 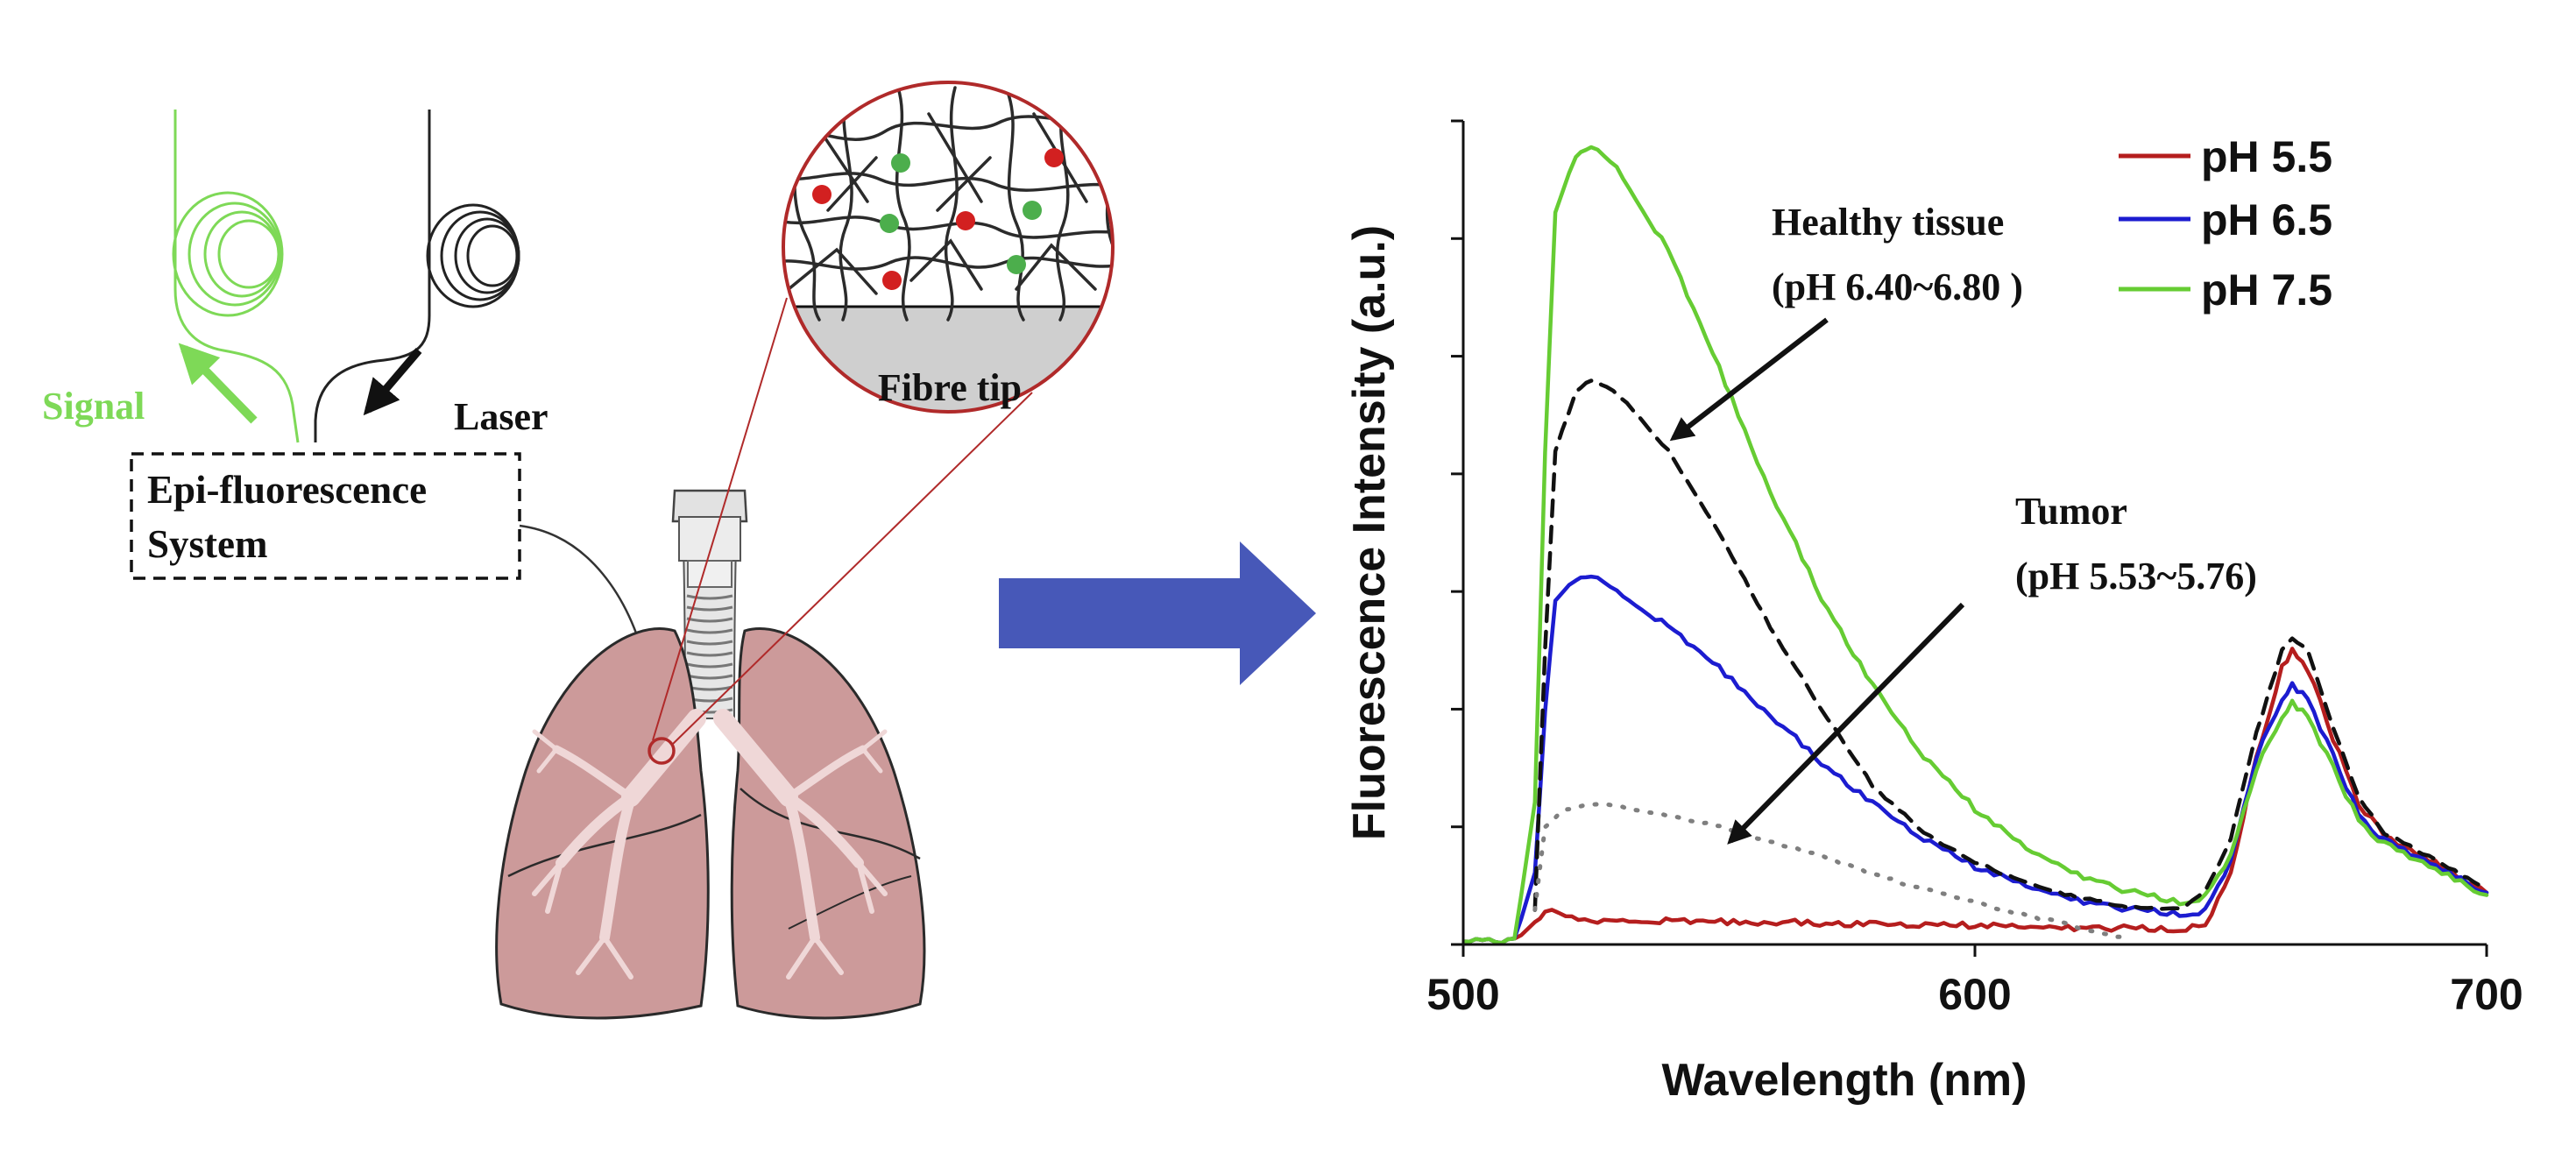 What do you see at coordinates (236, 277) in the screenshot?
I see `signal-fibre` at bounding box center [236, 277].